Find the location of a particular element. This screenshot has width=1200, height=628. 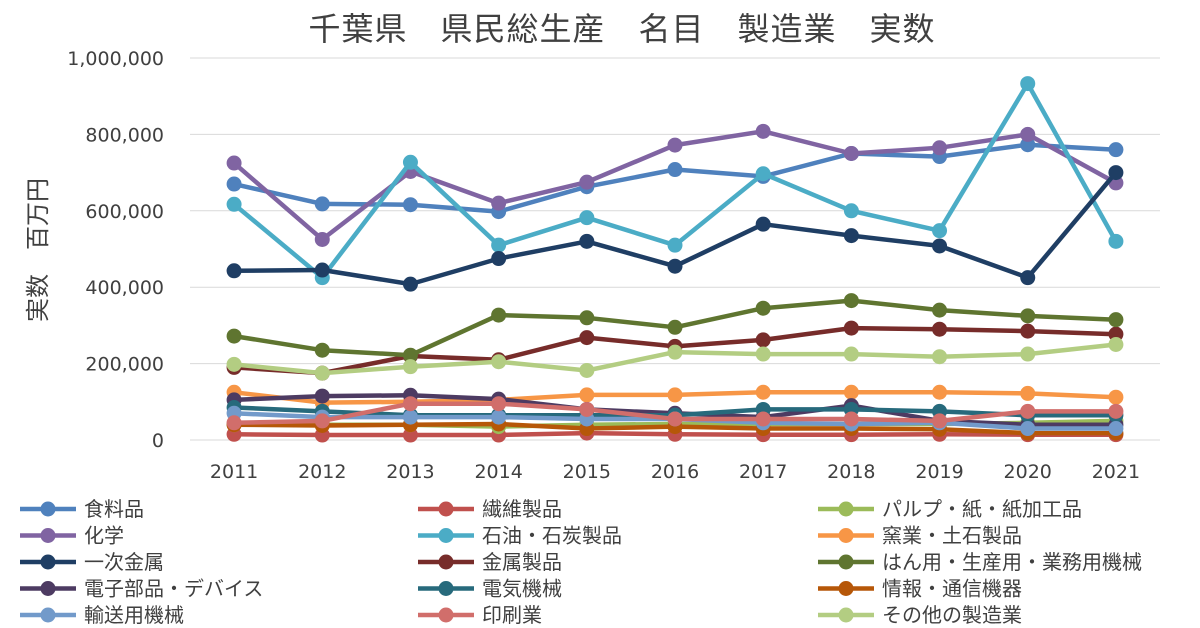

y-tick-label: 600,000 is located at coordinates (124, 212).